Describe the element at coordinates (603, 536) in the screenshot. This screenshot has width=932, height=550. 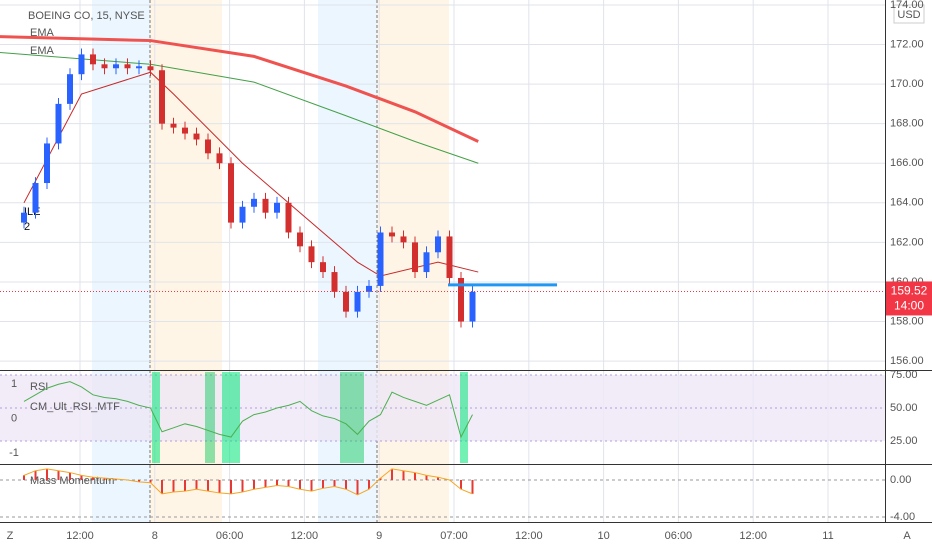
I see `x-tick-label: 10` at that location.